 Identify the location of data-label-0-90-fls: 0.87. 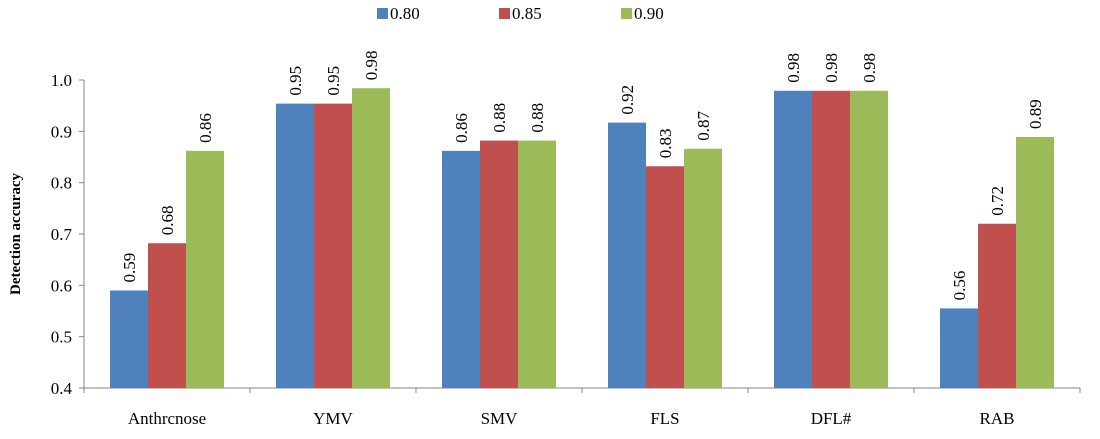
(703, 126).